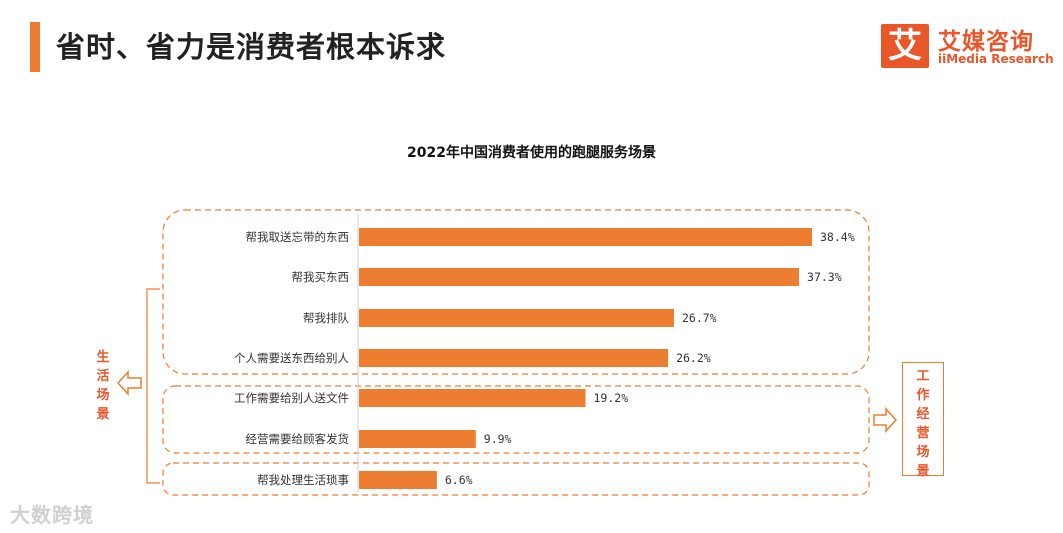 The height and width of the screenshot is (533, 1063). What do you see at coordinates (35, 47) in the screenshot?
I see `title-accent-bar` at bounding box center [35, 47].